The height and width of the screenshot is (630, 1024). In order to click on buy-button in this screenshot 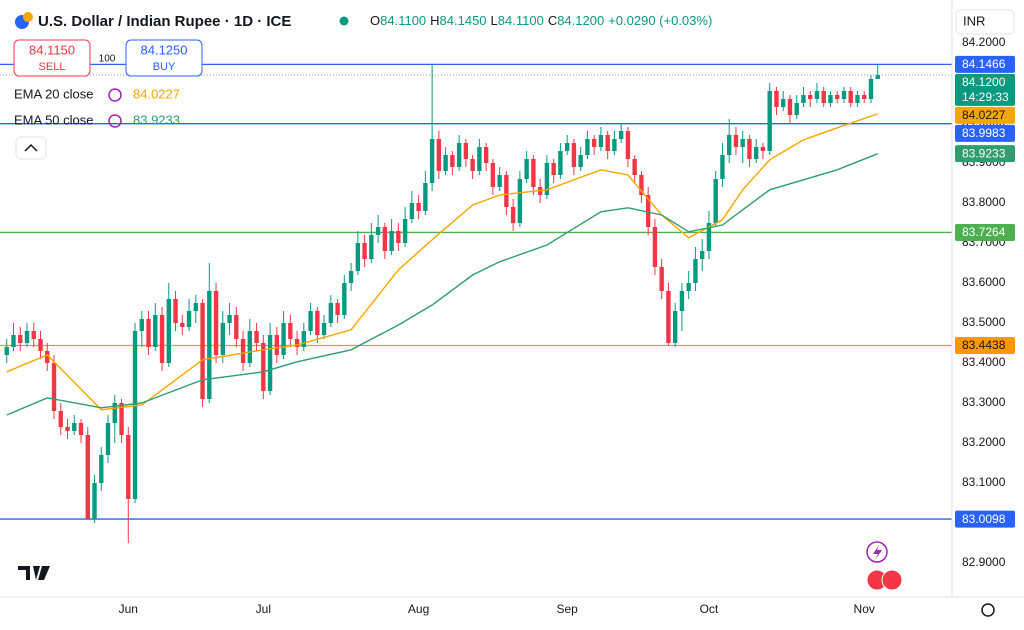, I will do `click(164, 58)`.